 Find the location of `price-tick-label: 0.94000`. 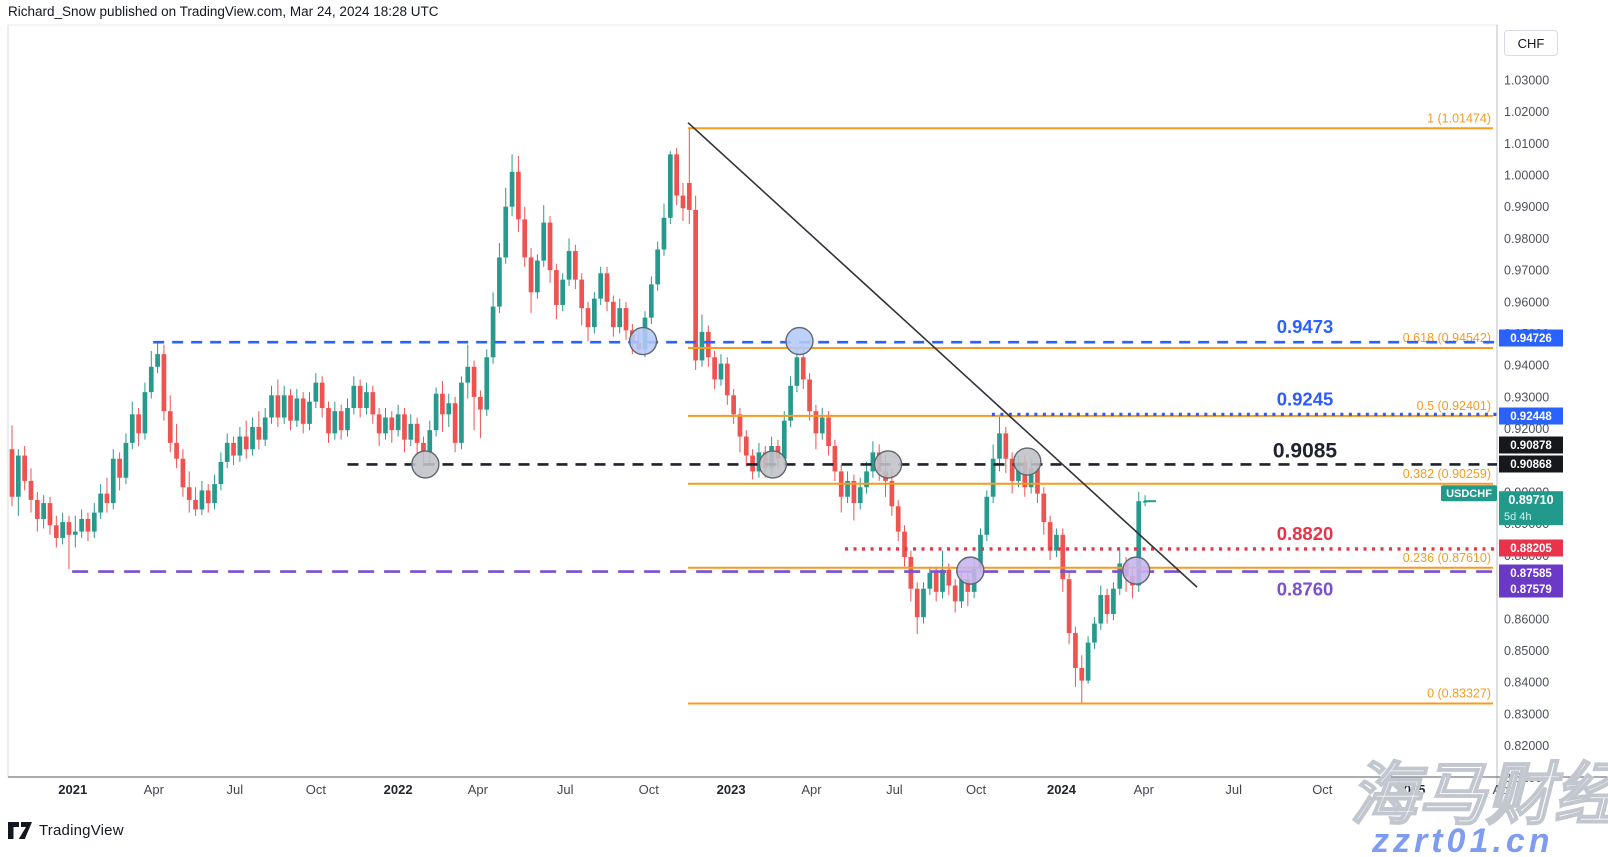

price-tick-label: 0.94000 is located at coordinates (1526, 366).